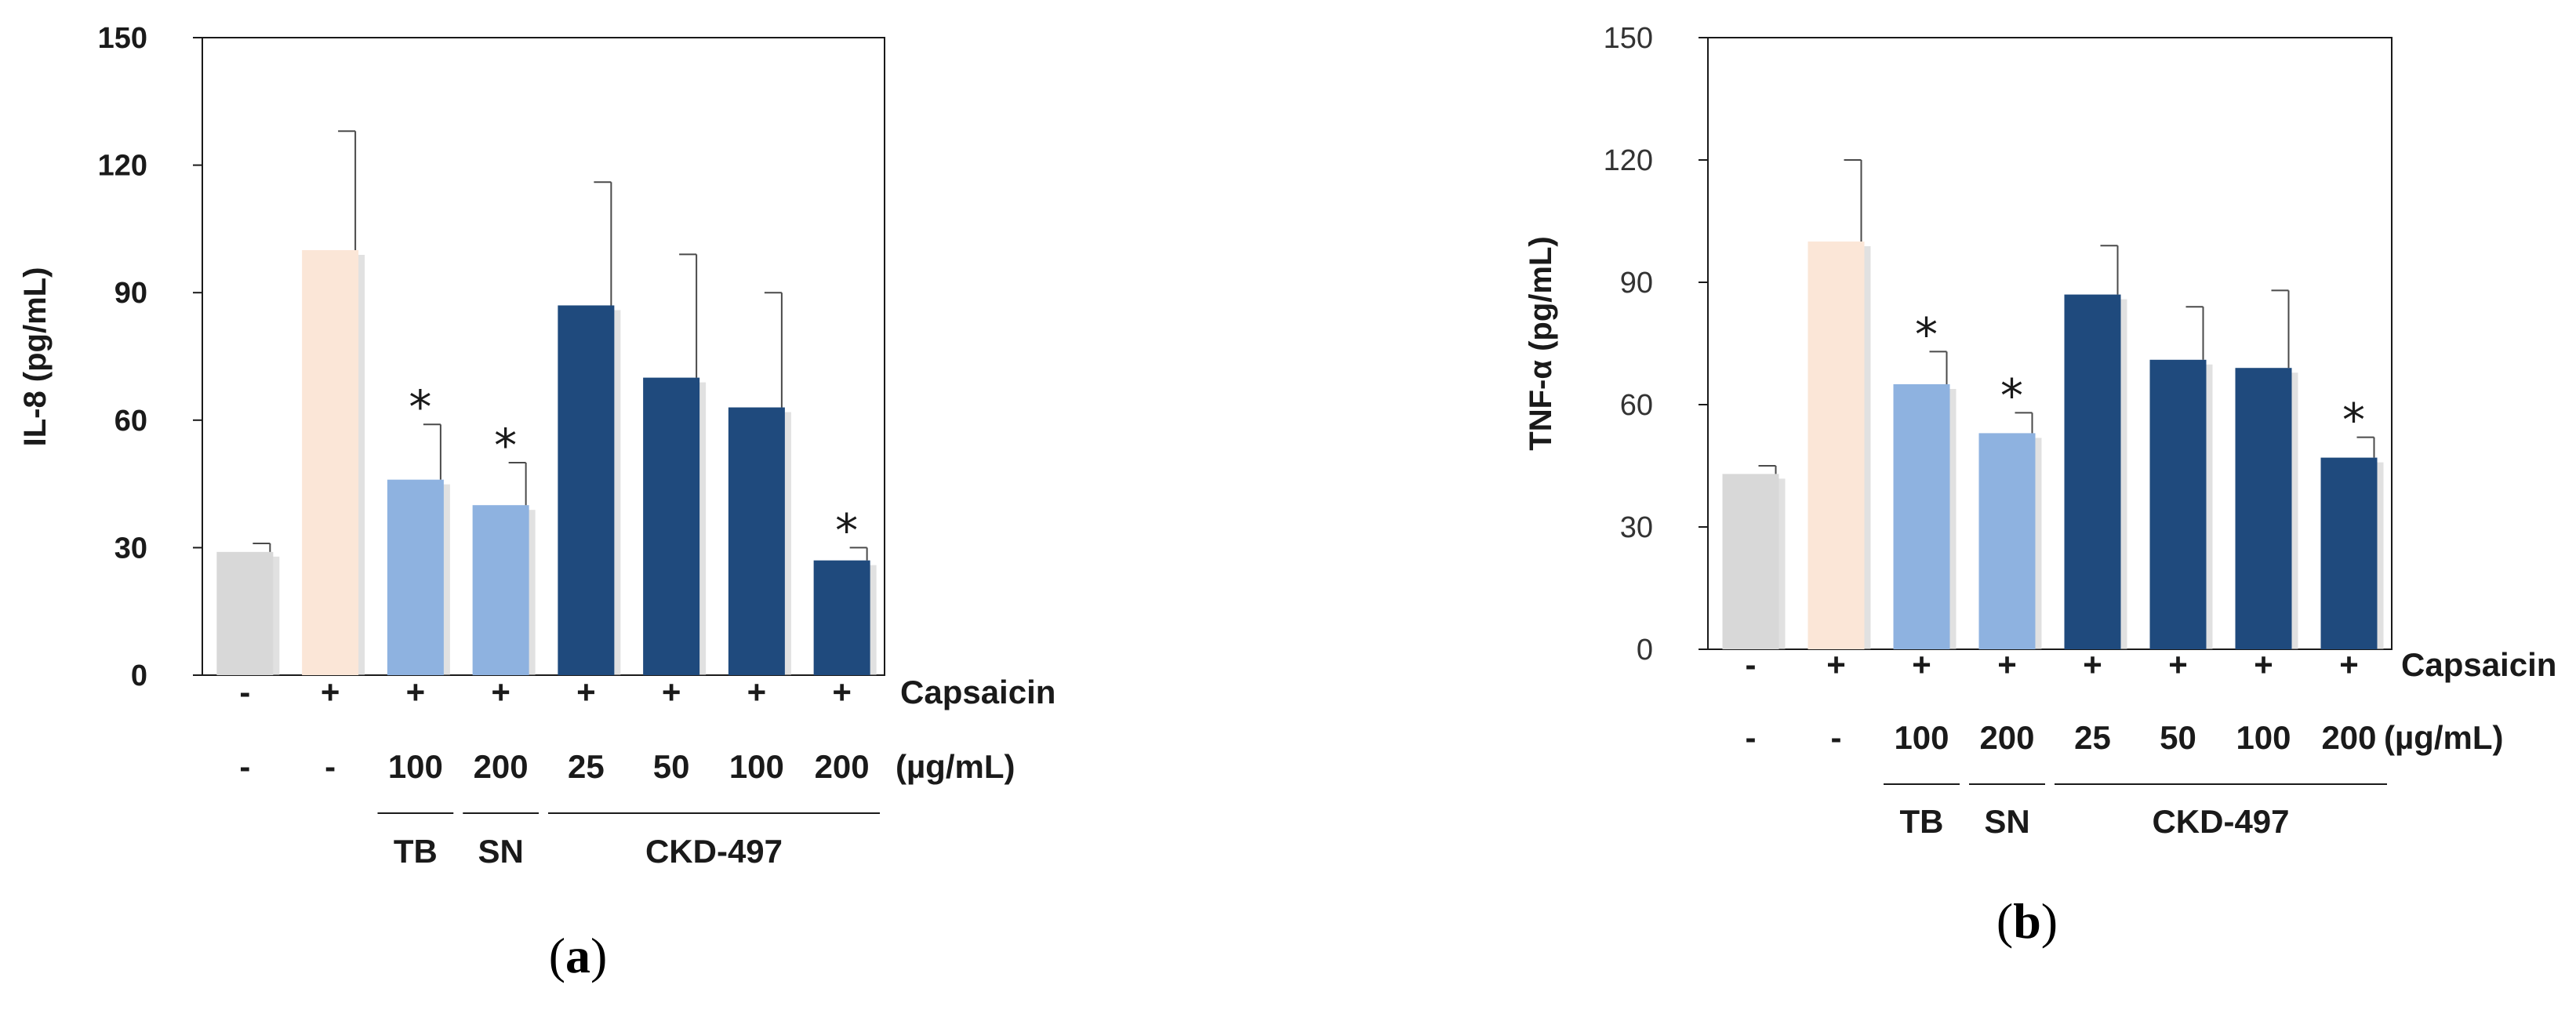  I want to click on y-axis-title: TNF-α (pg/mL), so click(1541, 343).